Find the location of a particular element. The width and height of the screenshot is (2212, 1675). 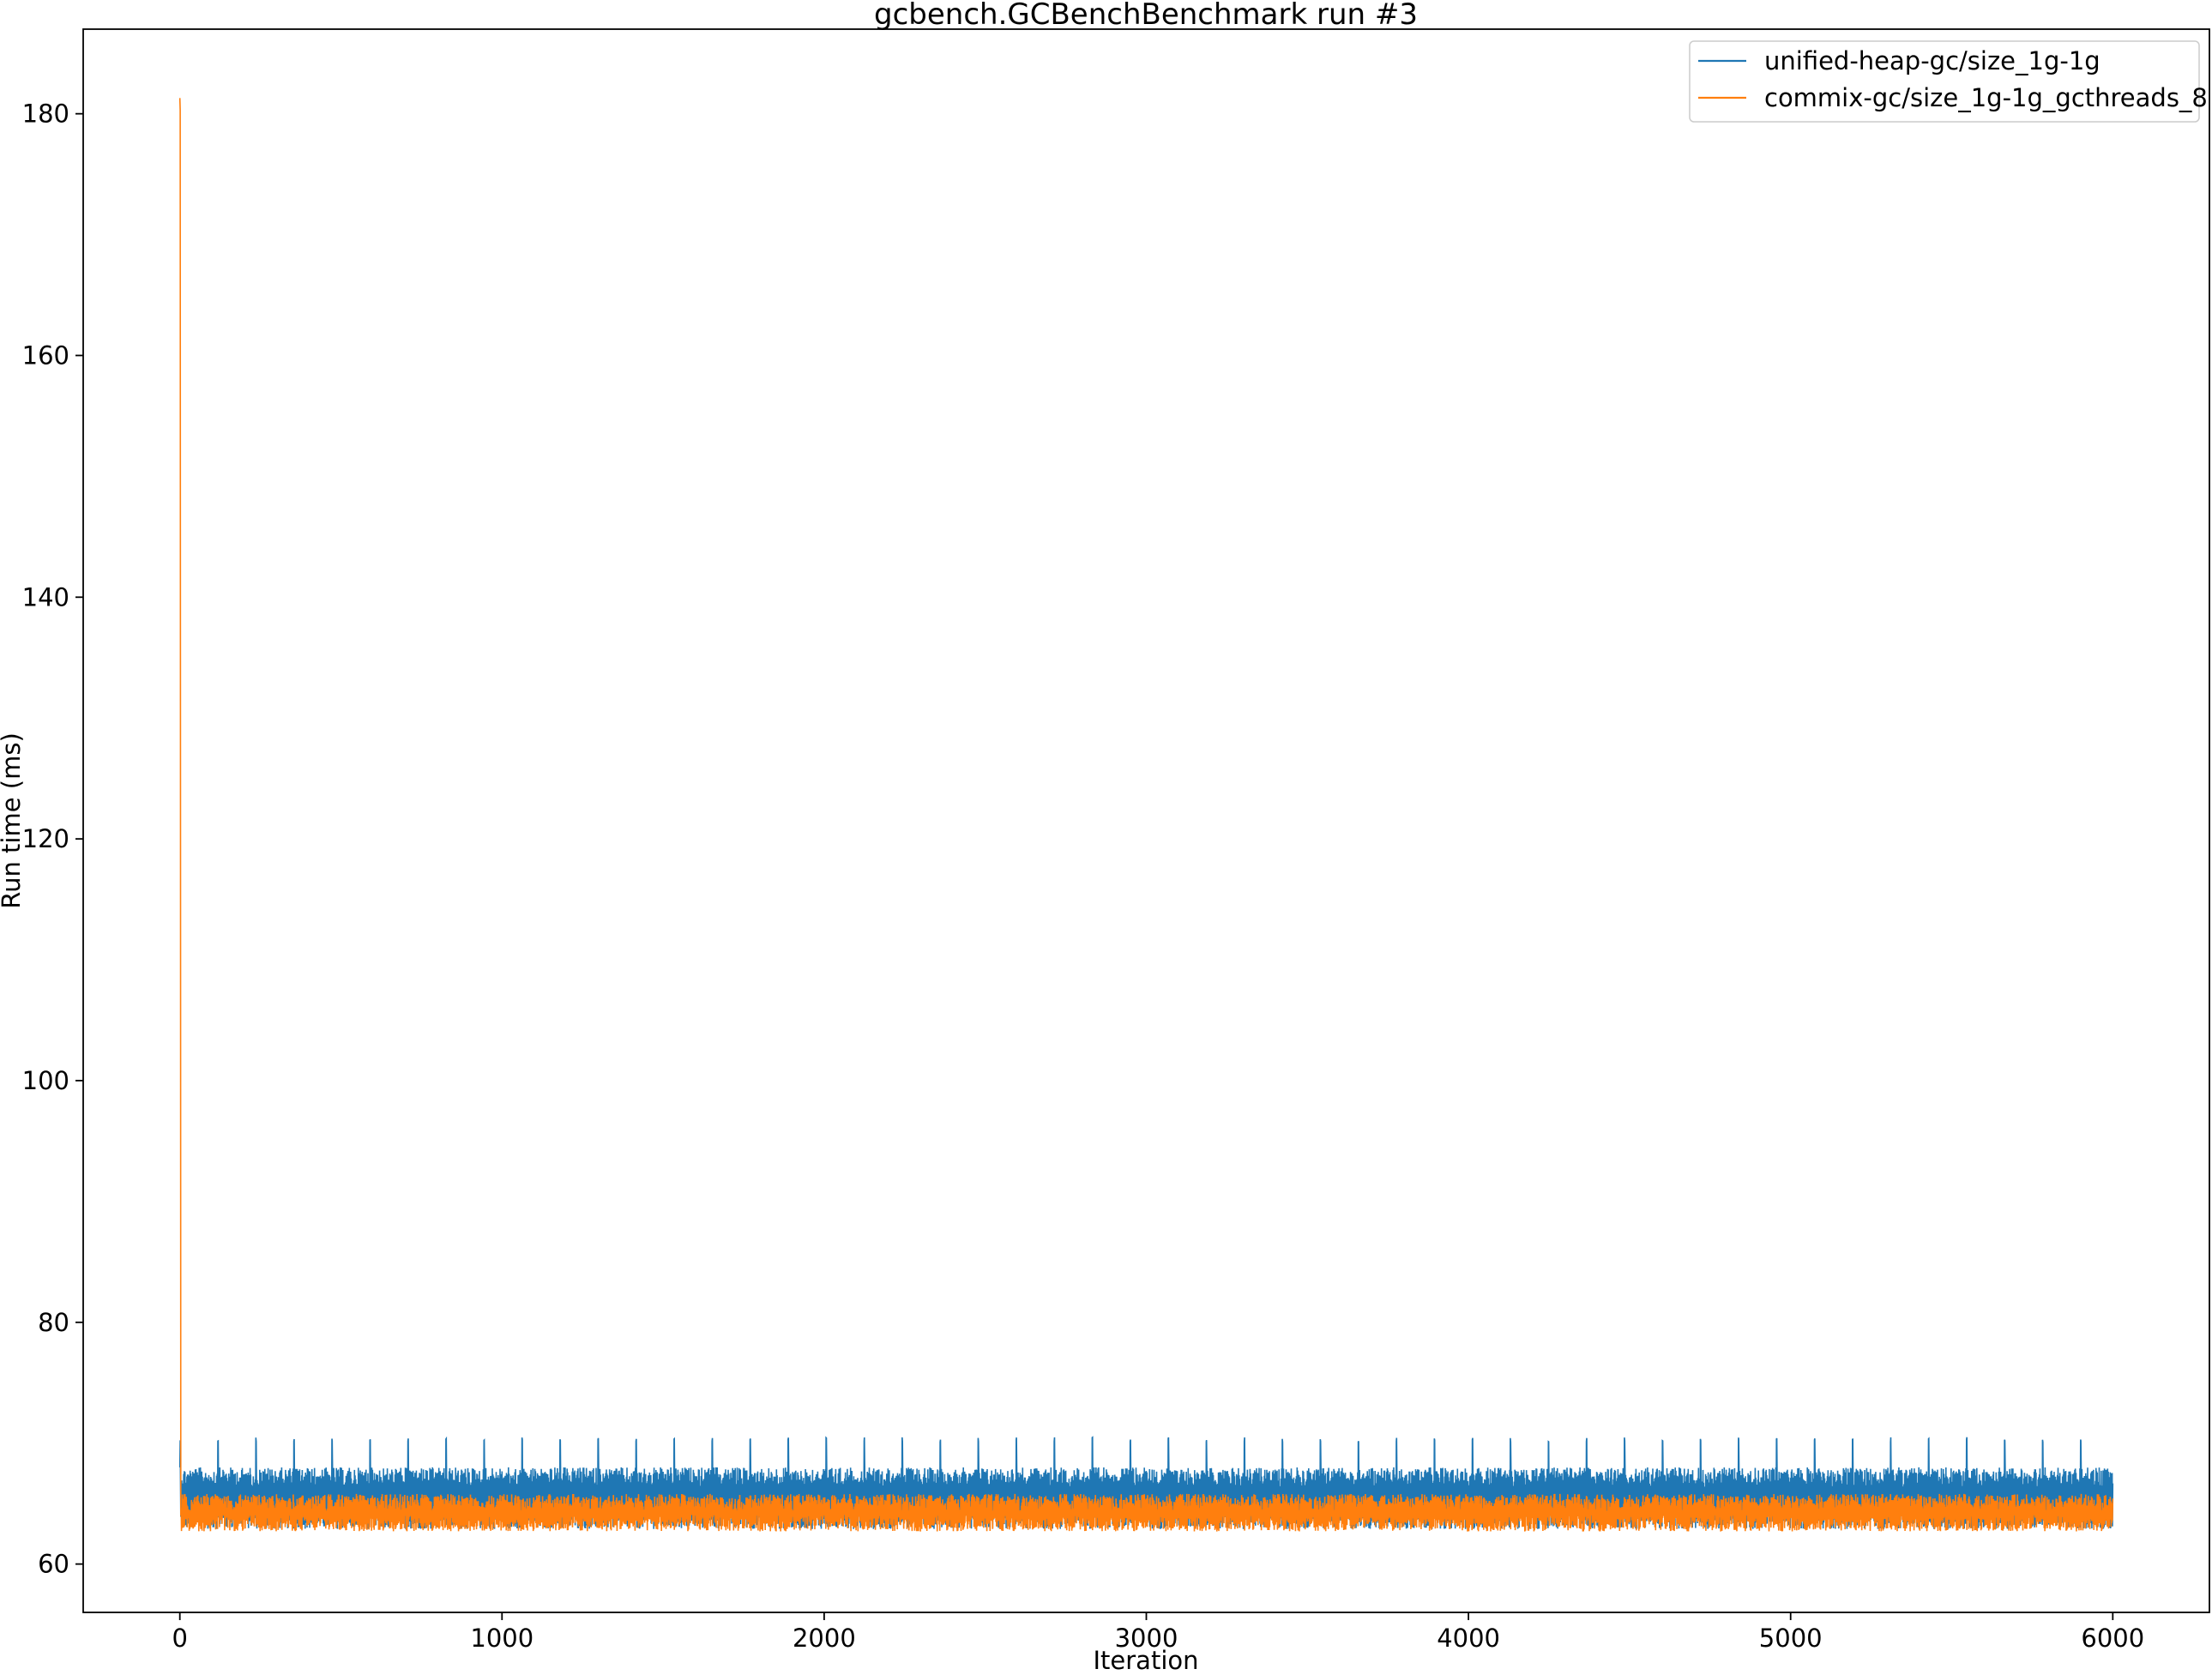

x-tick-label: 1000 is located at coordinates (501, 1638).